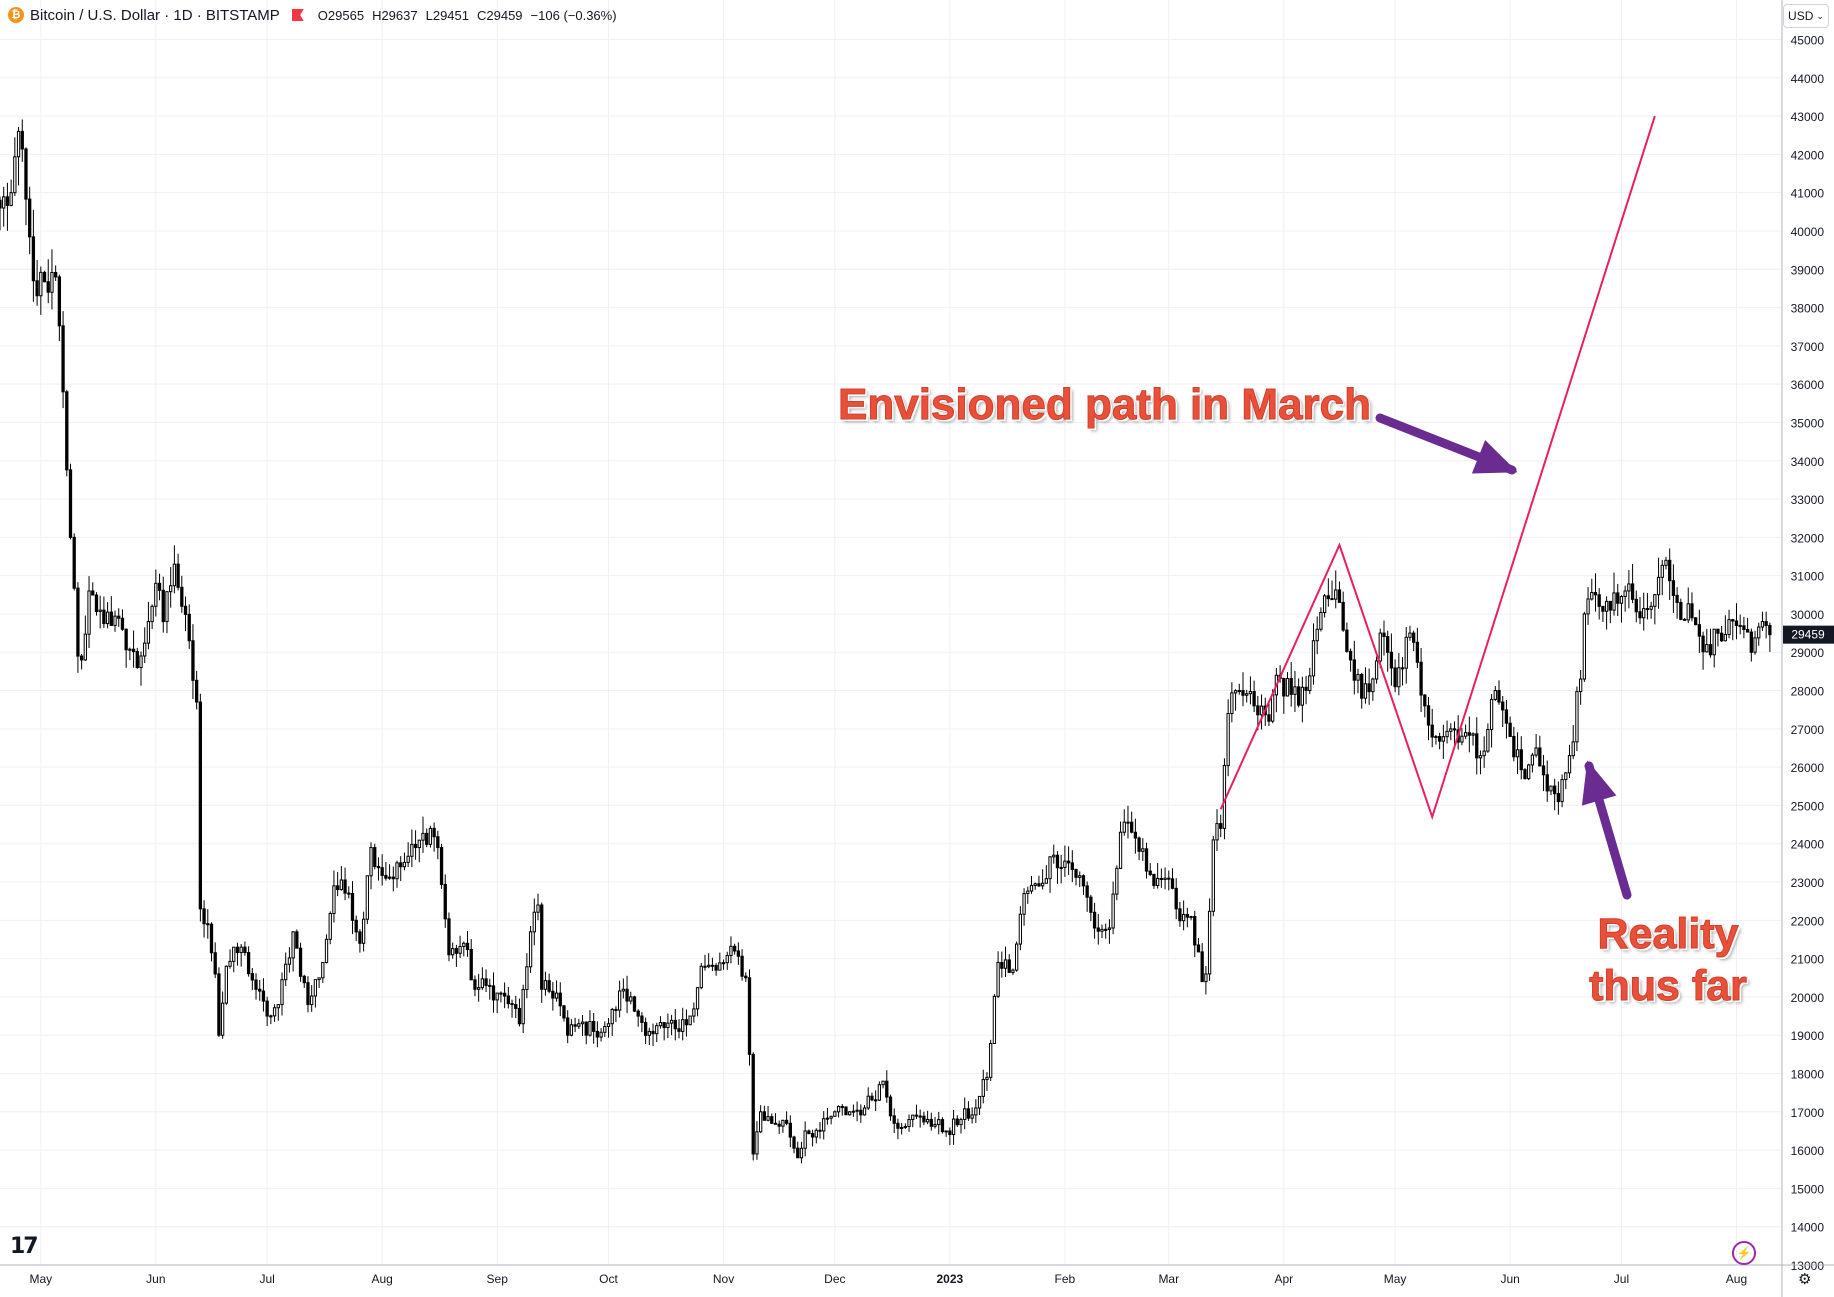 The height and width of the screenshot is (1297, 1834). What do you see at coordinates (1805, 1279) in the screenshot?
I see `gear-icon: ⚙` at bounding box center [1805, 1279].